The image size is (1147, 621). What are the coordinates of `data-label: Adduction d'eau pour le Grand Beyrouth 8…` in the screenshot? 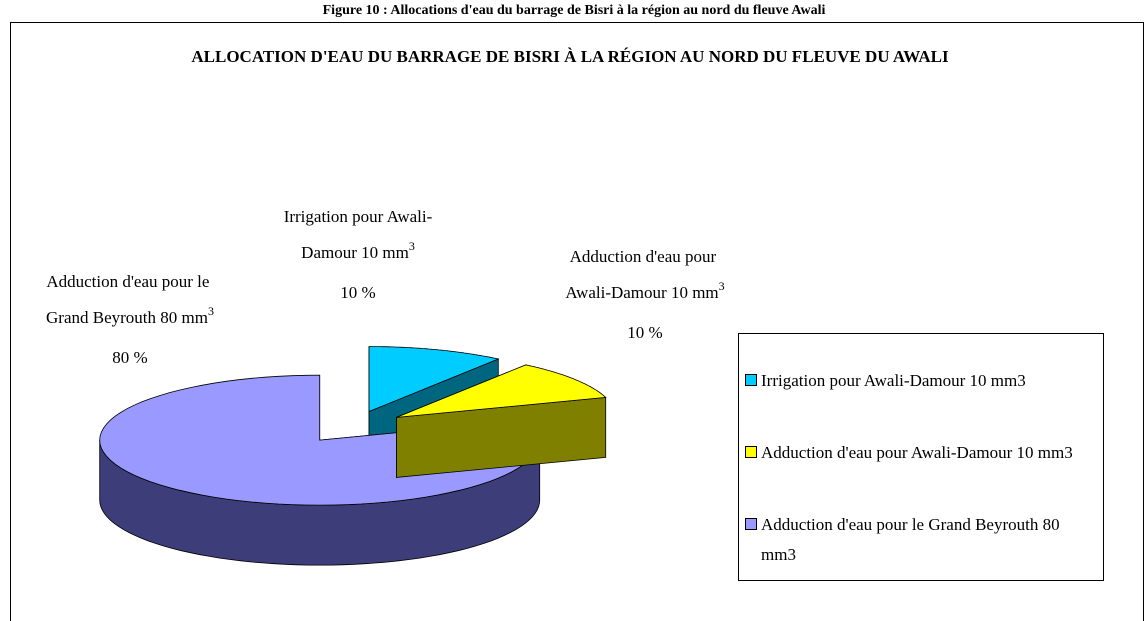 It's located at (130, 299).